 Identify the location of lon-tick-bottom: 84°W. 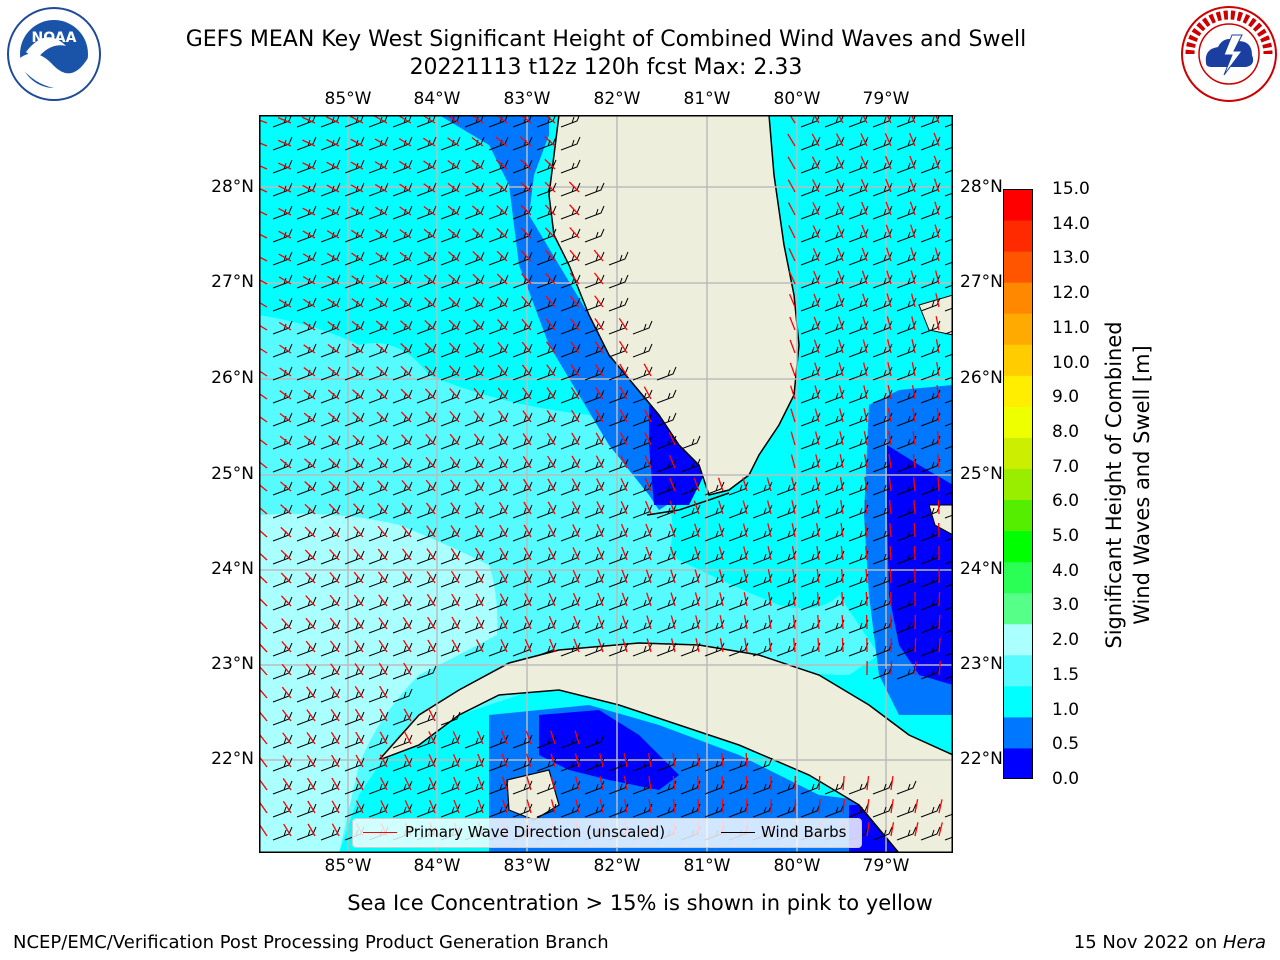
(437, 866).